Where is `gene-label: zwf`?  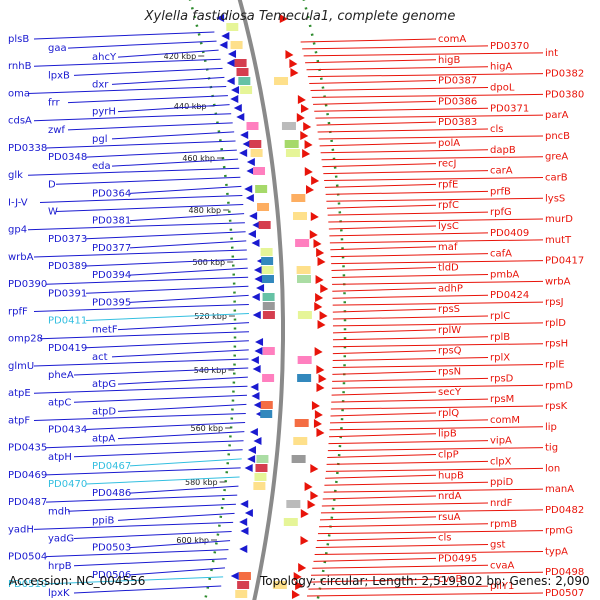 gene-label: zwf is located at coordinates (56, 130).